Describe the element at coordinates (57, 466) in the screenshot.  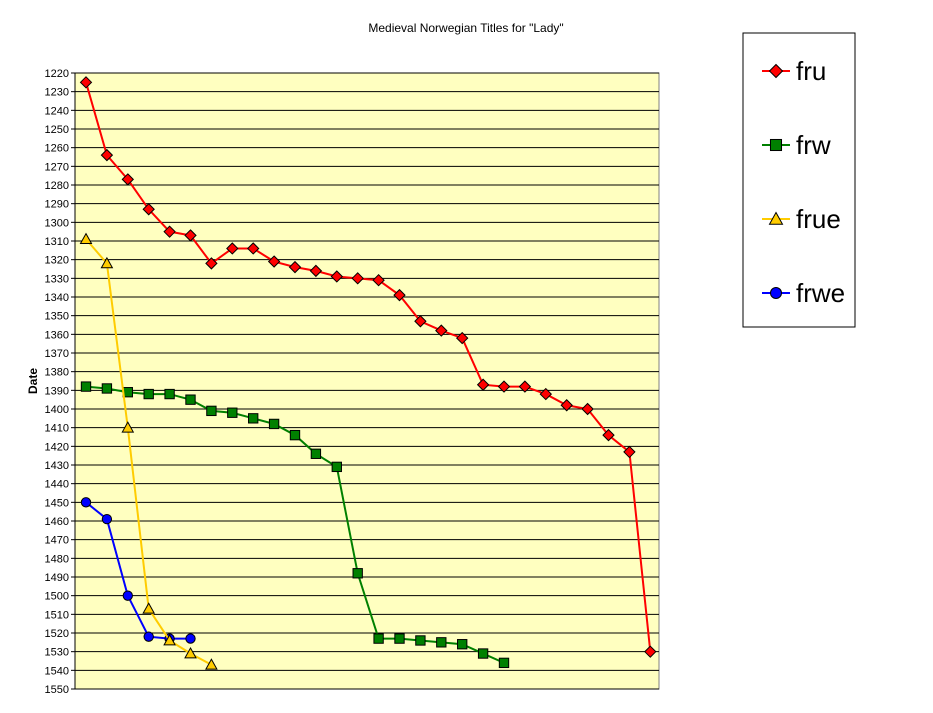
I see `y-tick-label: 1430` at that location.